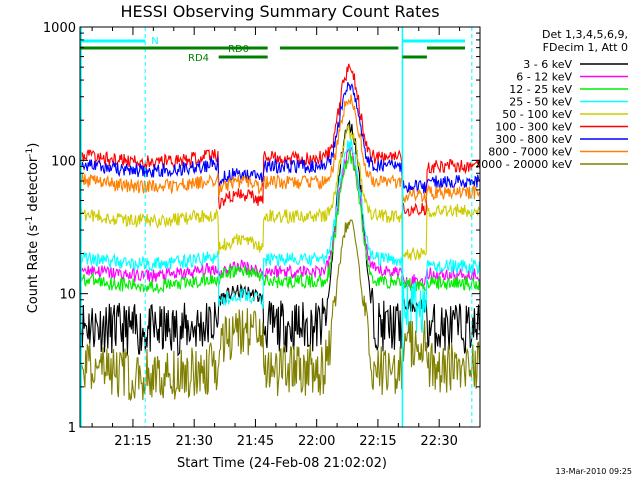 Image resolution: width=640 pixels, height=480 pixels. Describe the element at coordinates (59, 28) in the screenshot. I see `y-tick-label-4: 1000` at that location.